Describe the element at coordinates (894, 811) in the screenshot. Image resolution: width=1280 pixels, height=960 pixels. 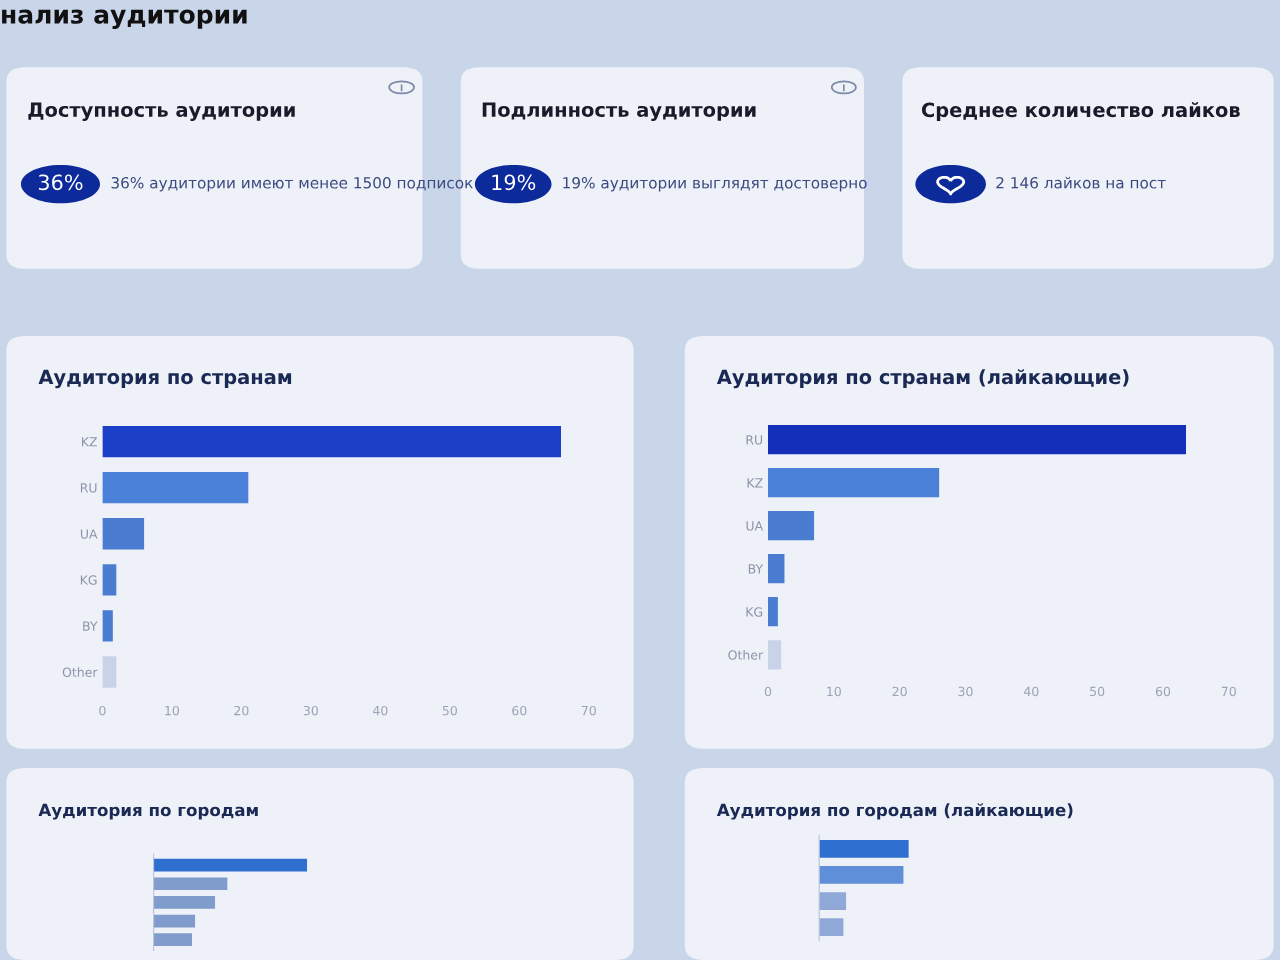
I see `chart-title: Аудитория по городам (лайкающие)` at that location.